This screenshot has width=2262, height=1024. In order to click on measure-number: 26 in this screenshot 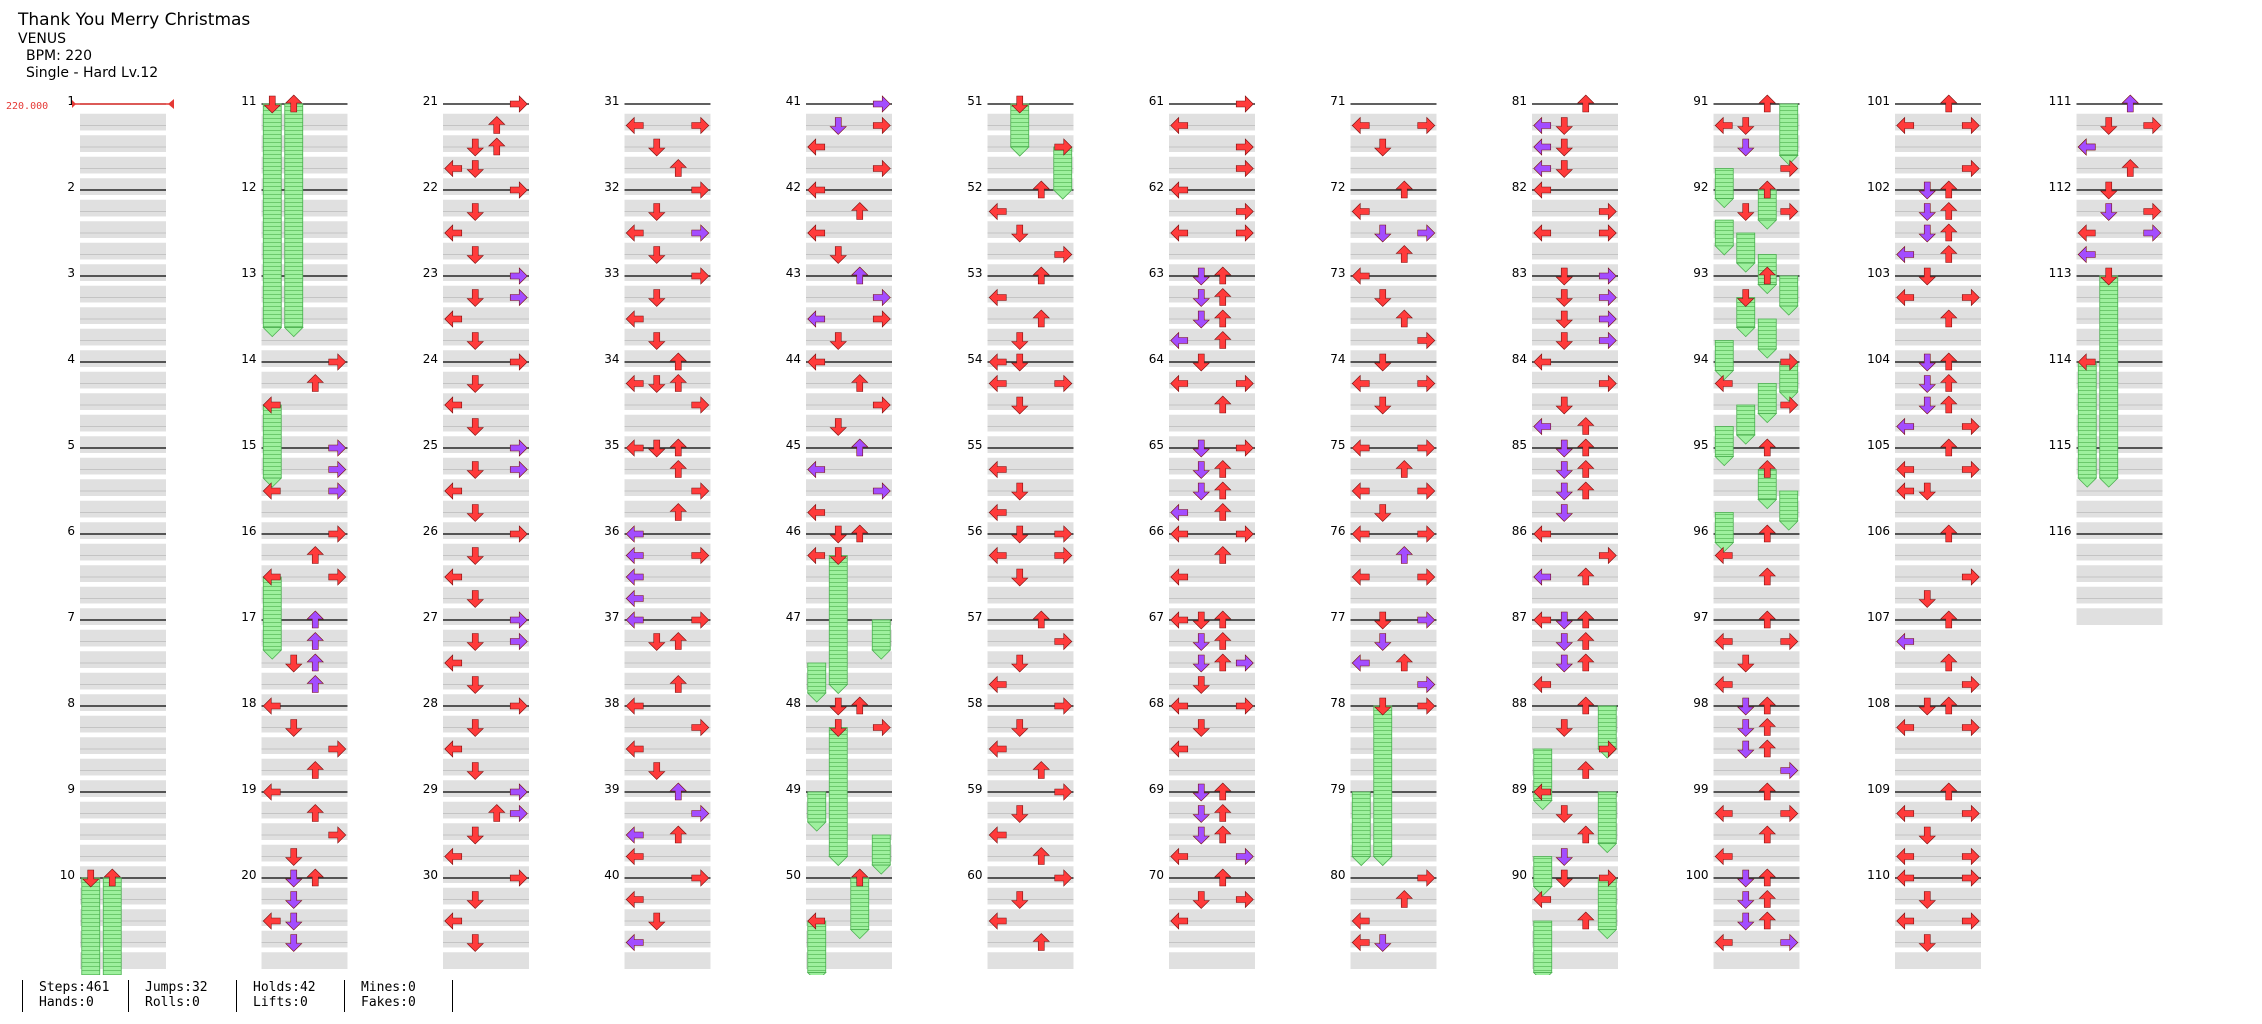, I will do `click(430, 531)`.